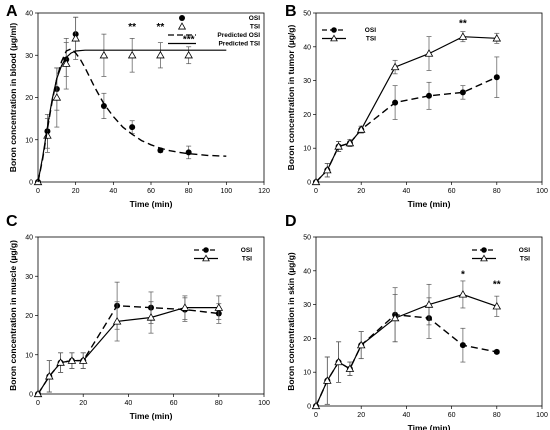 The width and height of the screenshot is (550, 430). I want to click on y-axis-label: Boron concentration in skin (µg/g), so click(291, 321).